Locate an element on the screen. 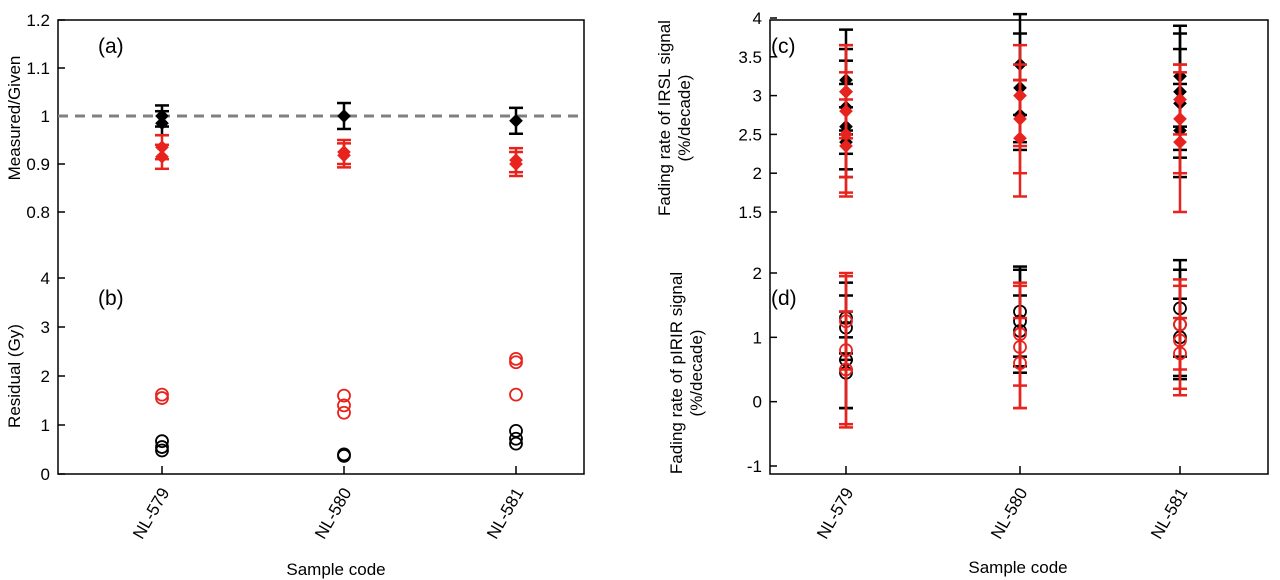  left-xtick-label: NL-581 is located at coordinates (505, 514).